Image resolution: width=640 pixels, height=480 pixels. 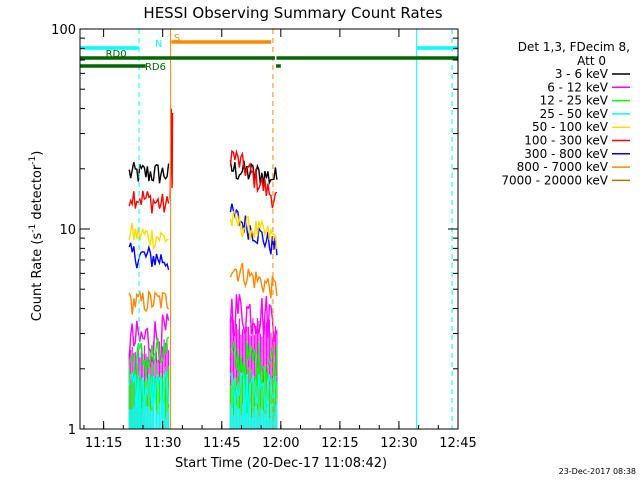 What do you see at coordinates (67, 230) in the screenshot?
I see `y-tick-label-1: 10` at bounding box center [67, 230].